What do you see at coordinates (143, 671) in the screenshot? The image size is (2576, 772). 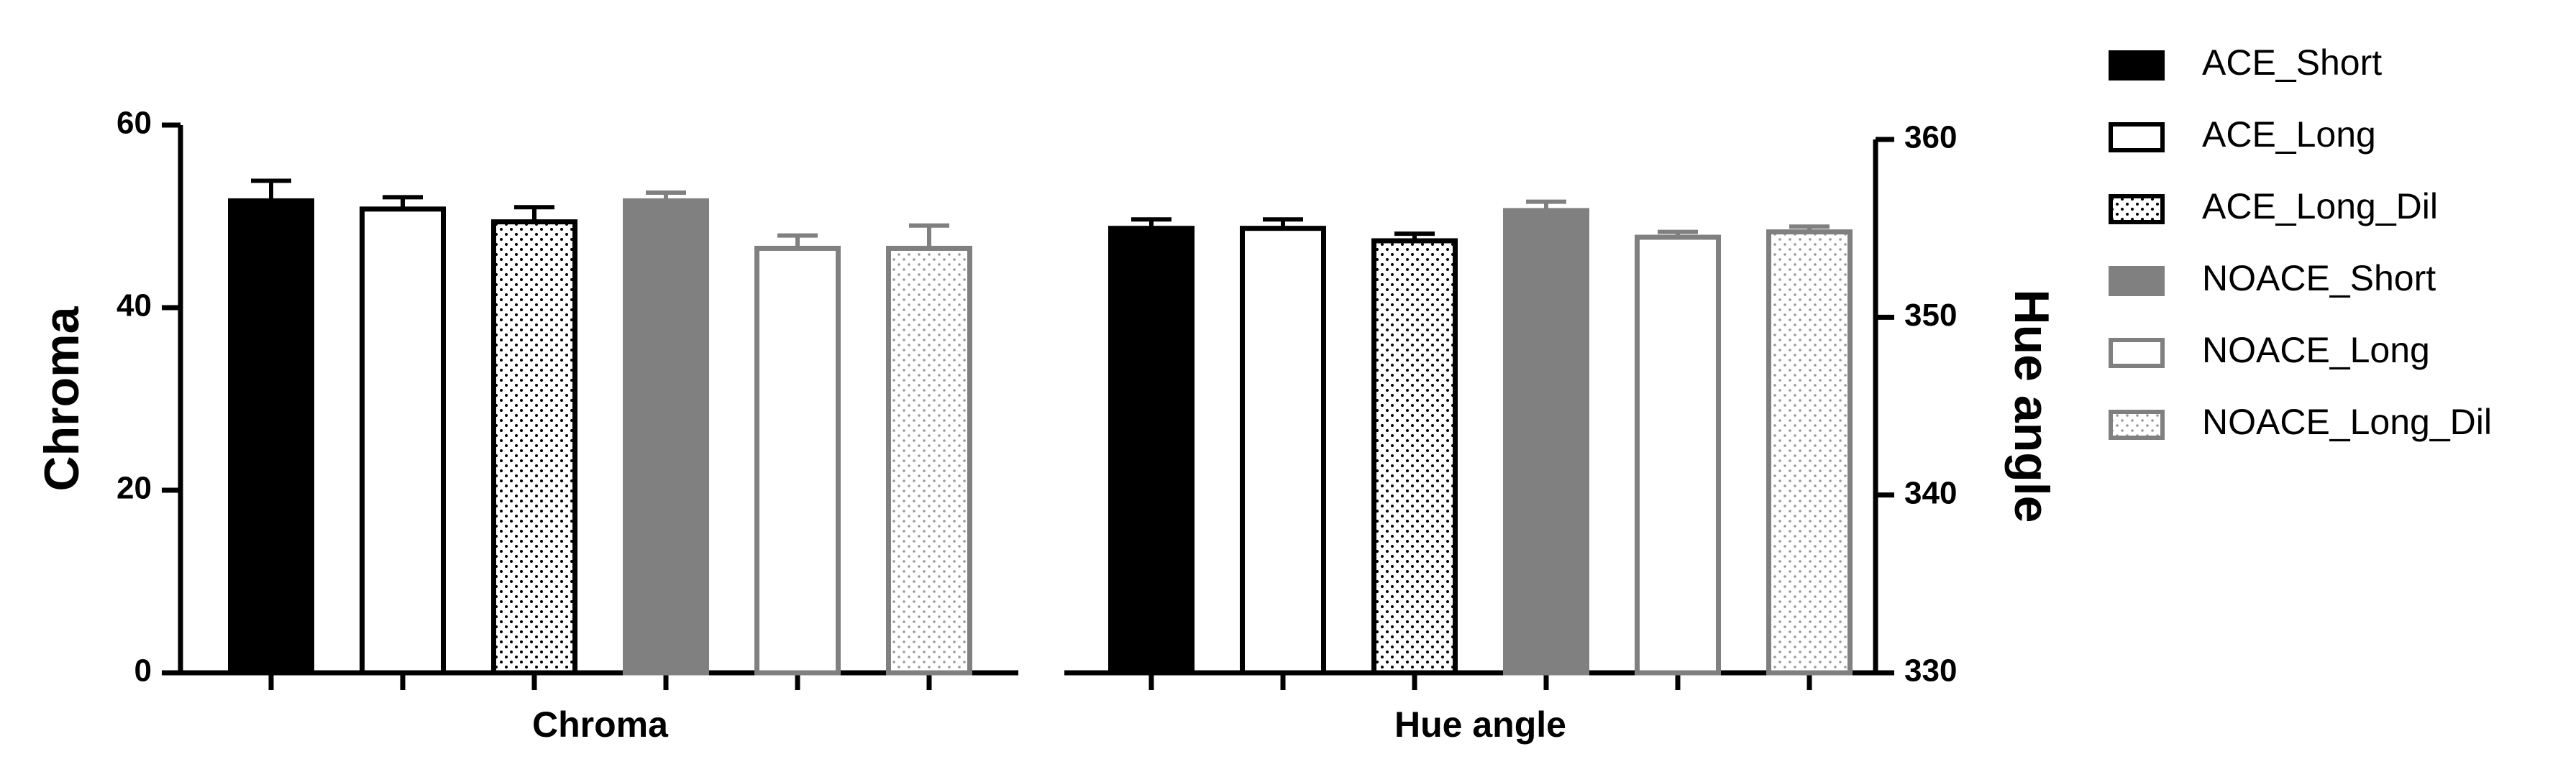 I see `y-tick-label: 0` at bounding box center [143, 671].